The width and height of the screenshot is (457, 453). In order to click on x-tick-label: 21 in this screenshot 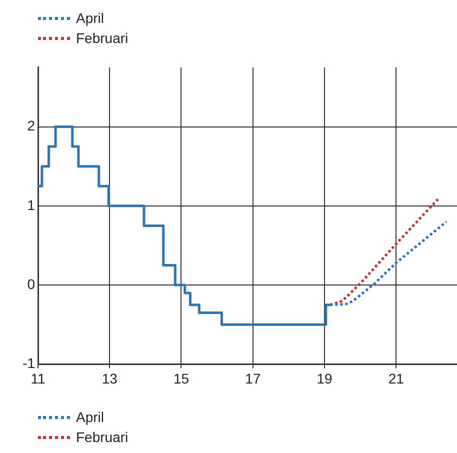, I will do `click(396, 378)`.